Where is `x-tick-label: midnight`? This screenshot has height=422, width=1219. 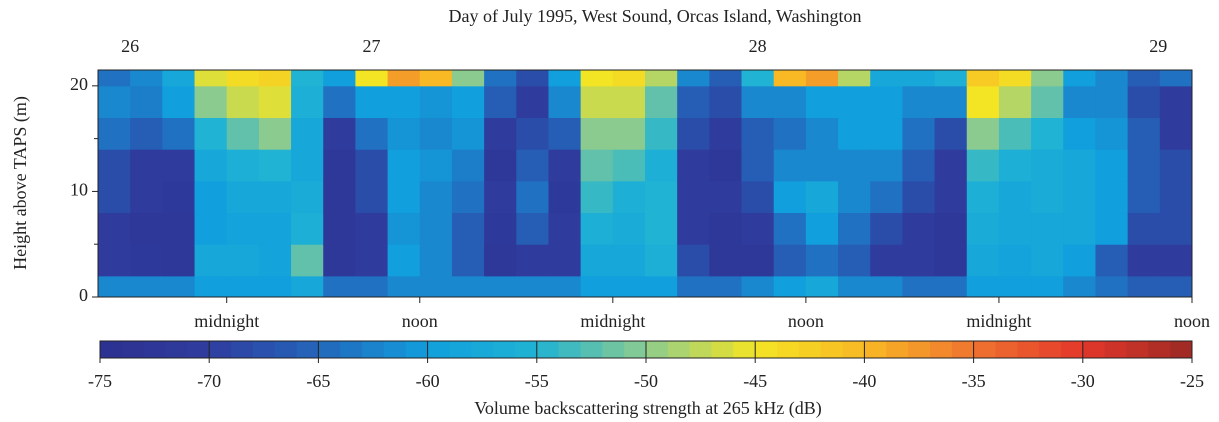 x-tick-label: midnight is located at coordinates (226, 321).